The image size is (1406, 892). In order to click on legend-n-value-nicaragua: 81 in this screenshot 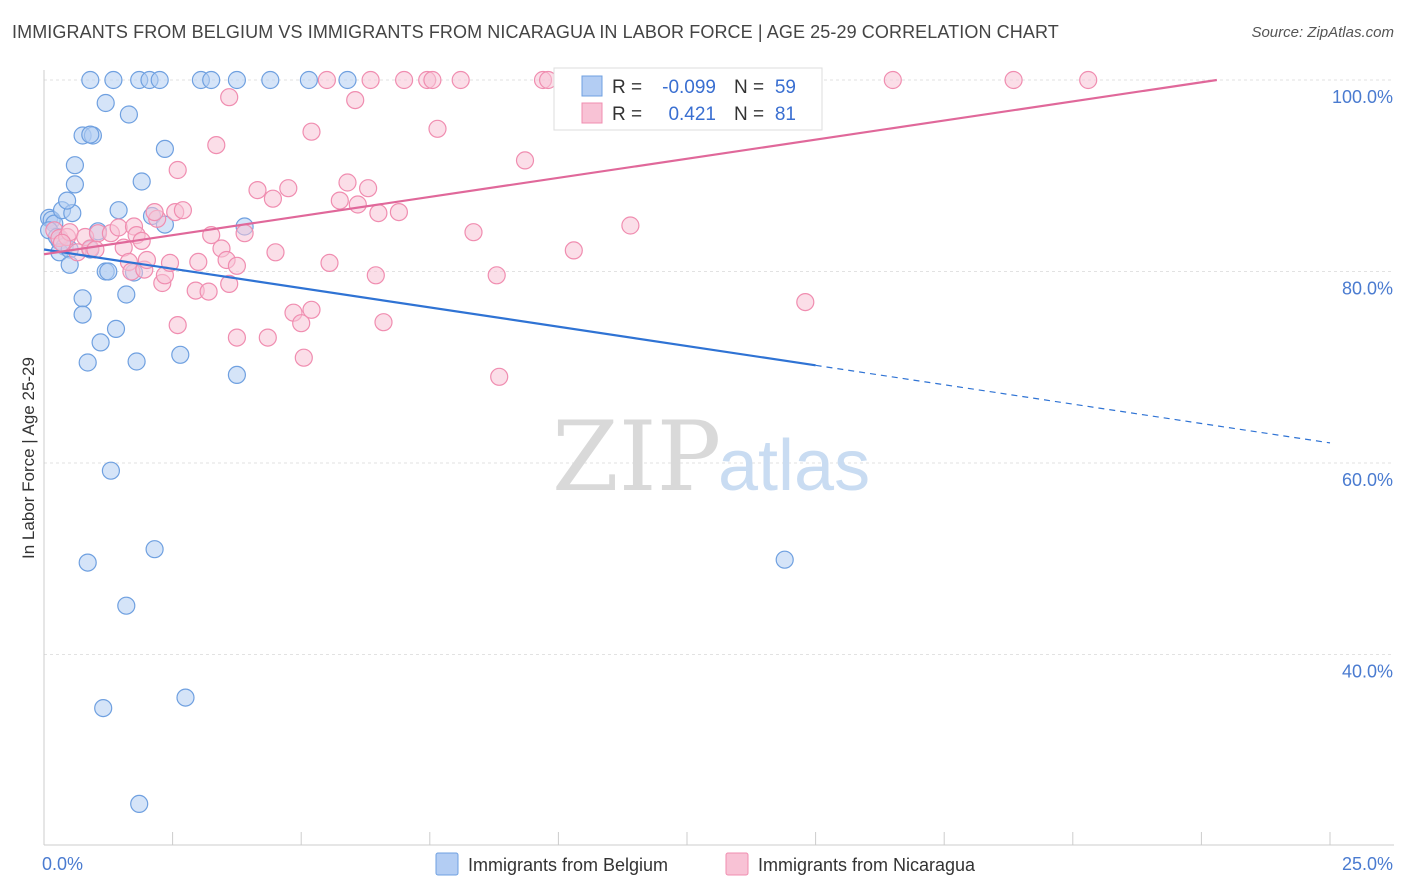, I will do `click(785, 114)`.